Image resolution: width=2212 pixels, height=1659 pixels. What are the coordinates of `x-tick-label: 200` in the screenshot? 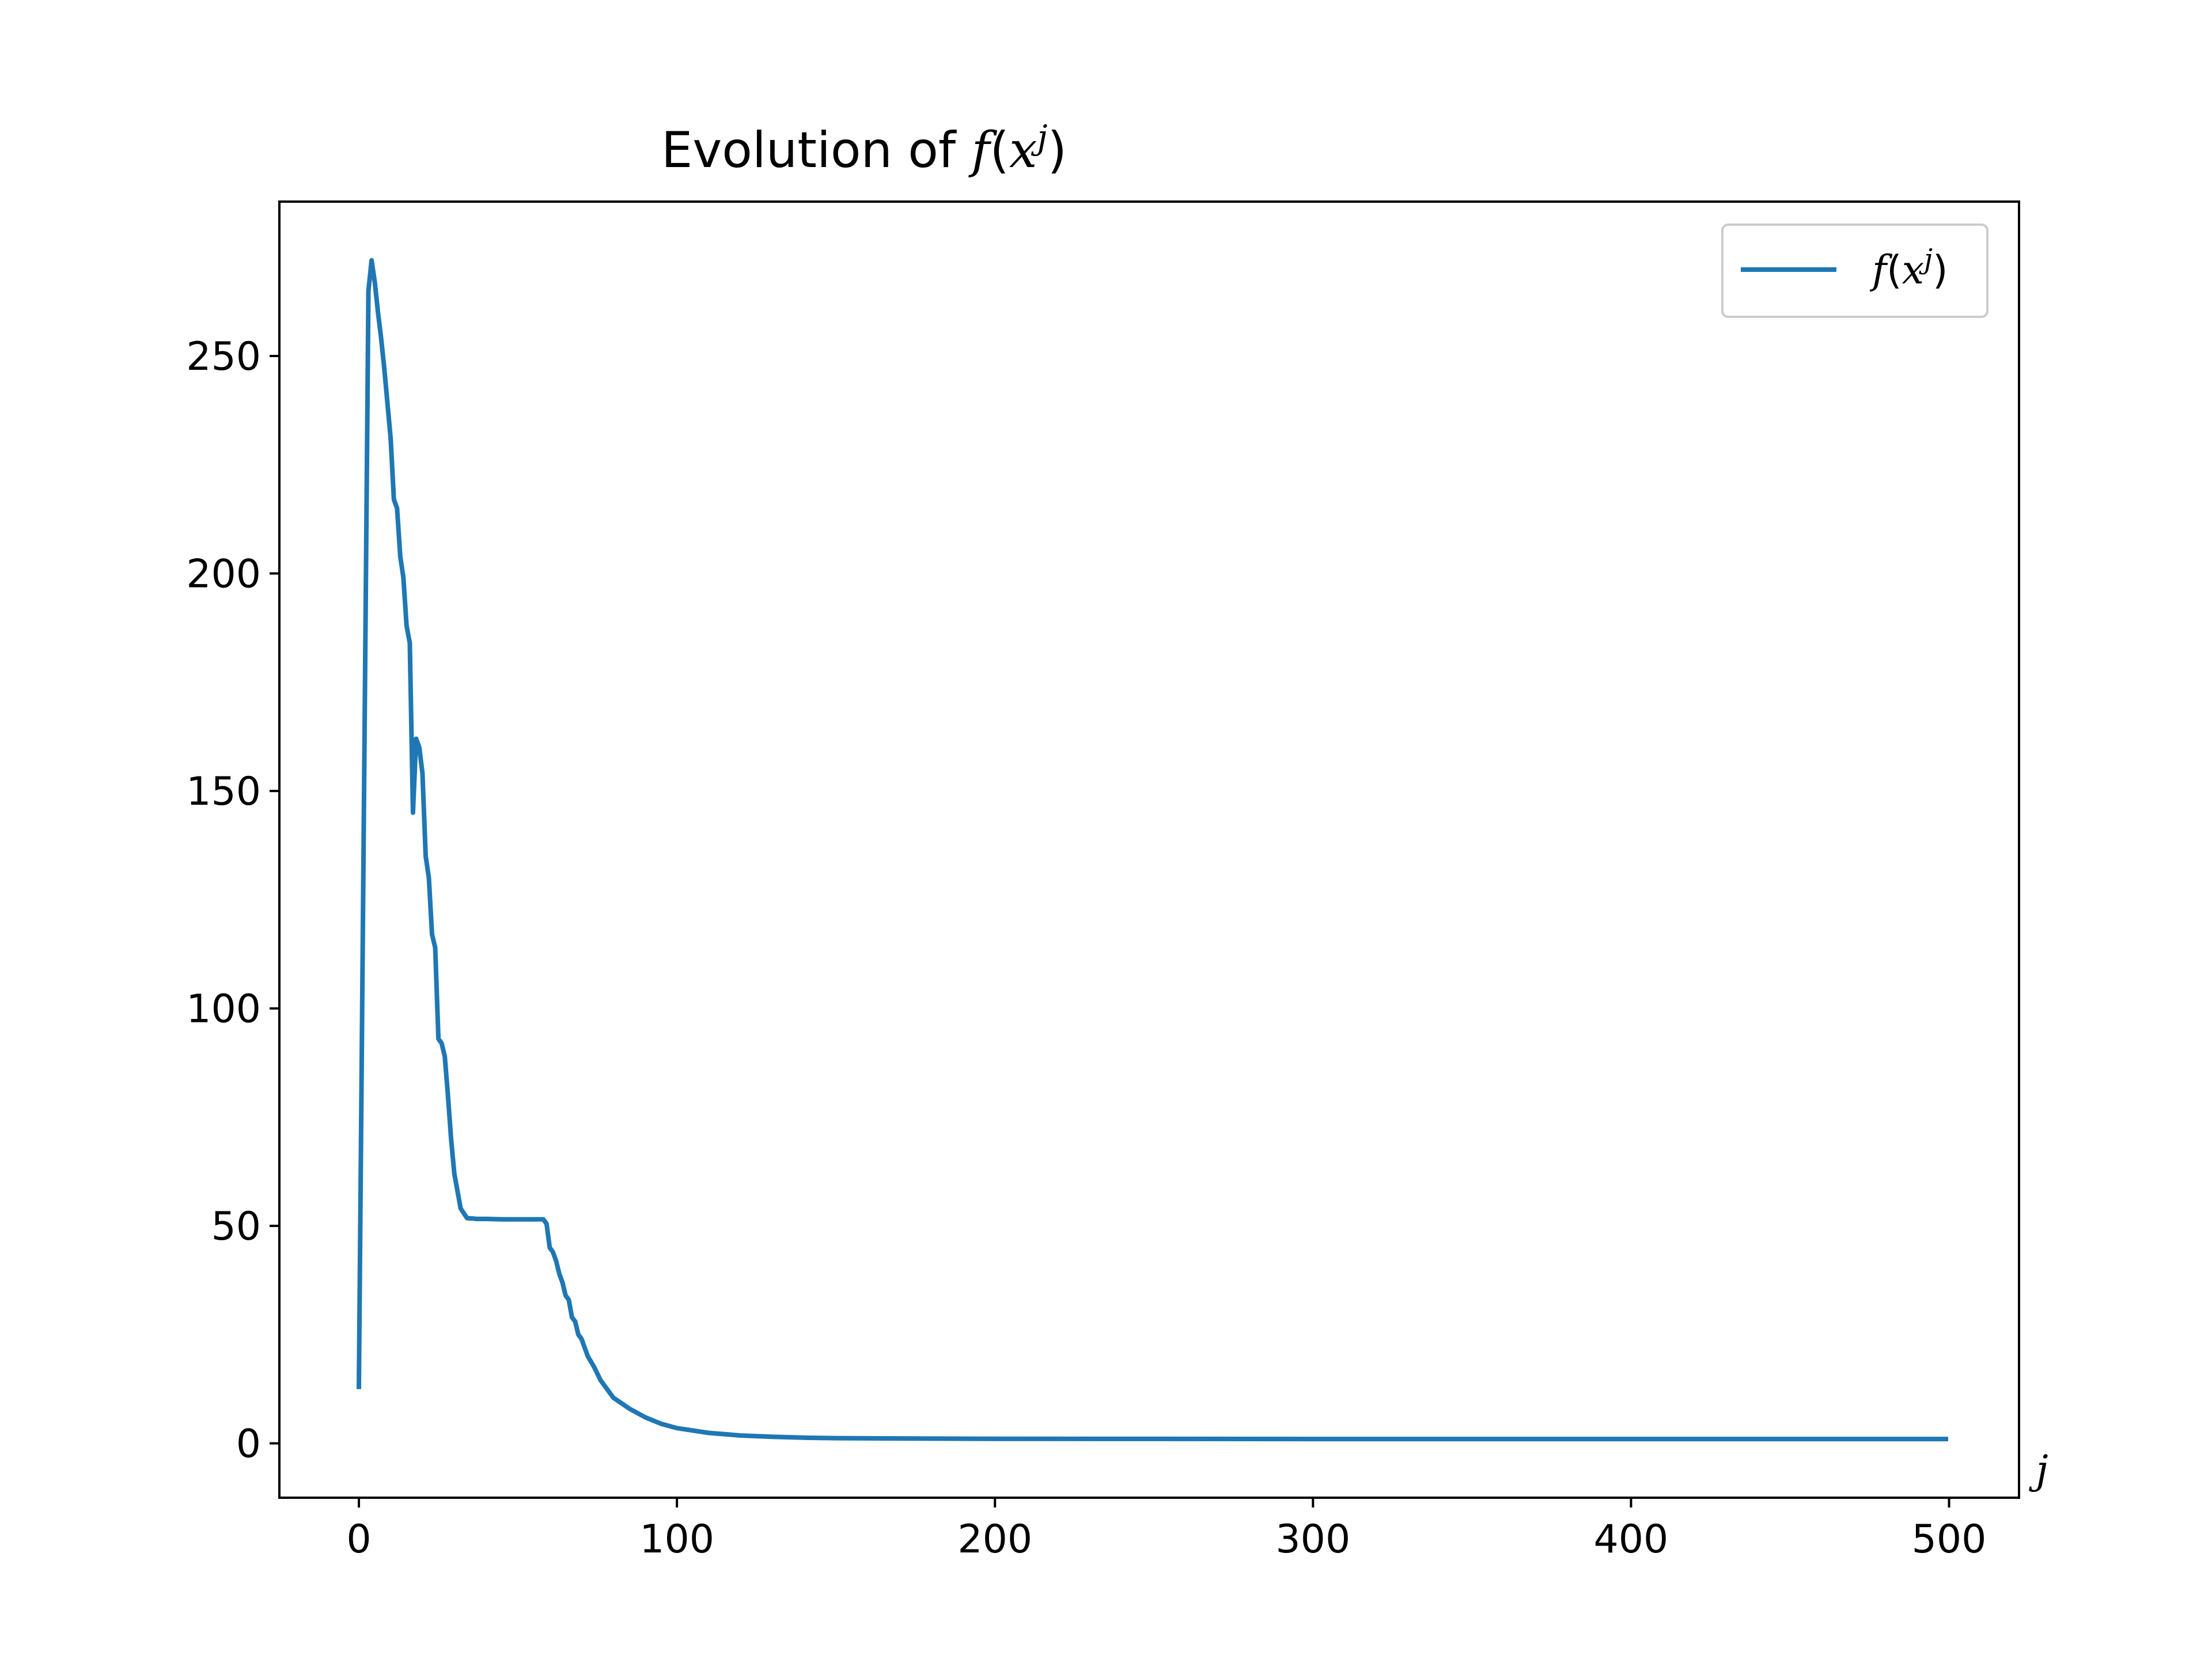 It's located at (994, 1539).